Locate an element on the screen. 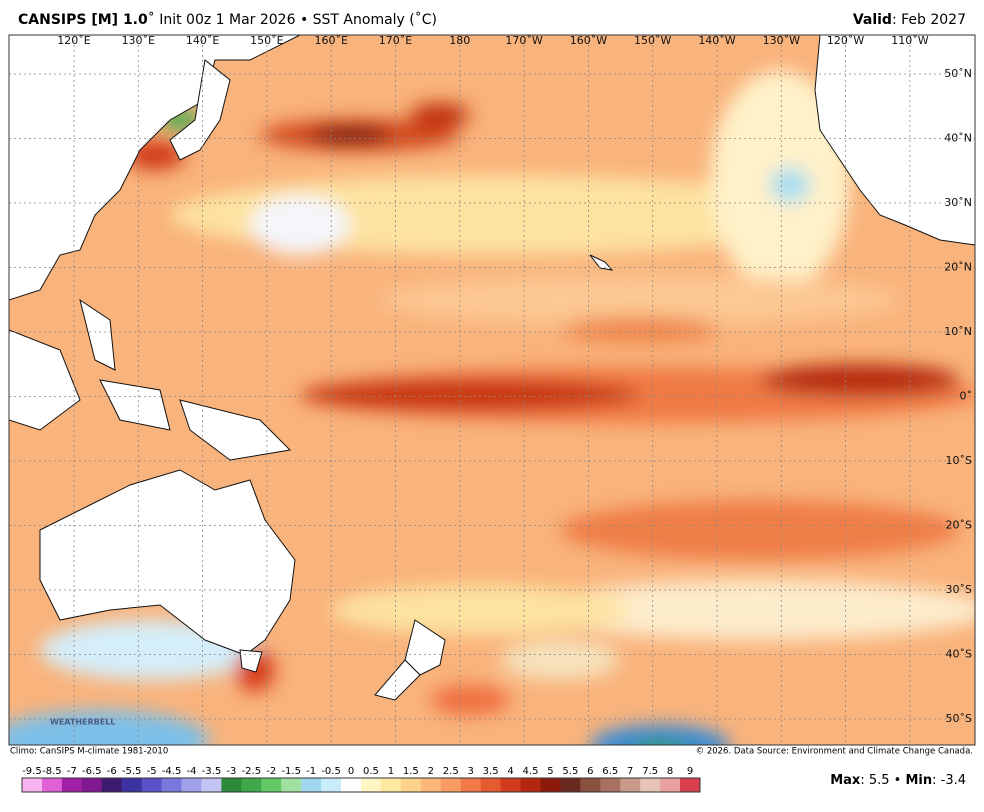  max-value: 5.5 is located at coordinates (879, 780).